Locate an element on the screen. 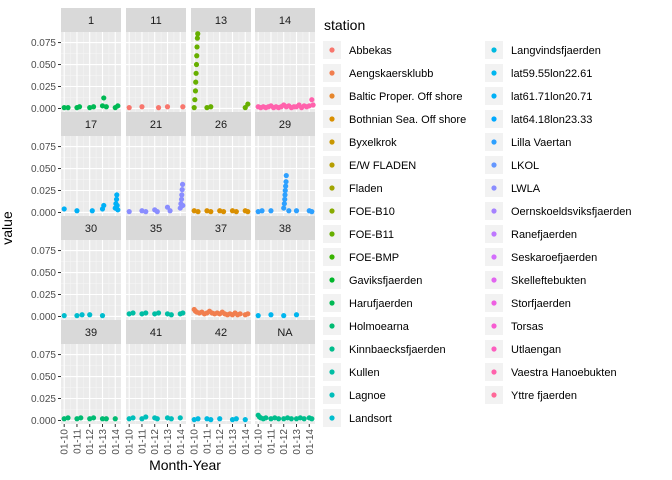 This screenshot has width=672, height=480. y-tick-label: 0.000 is located at coordinates (43, 213).